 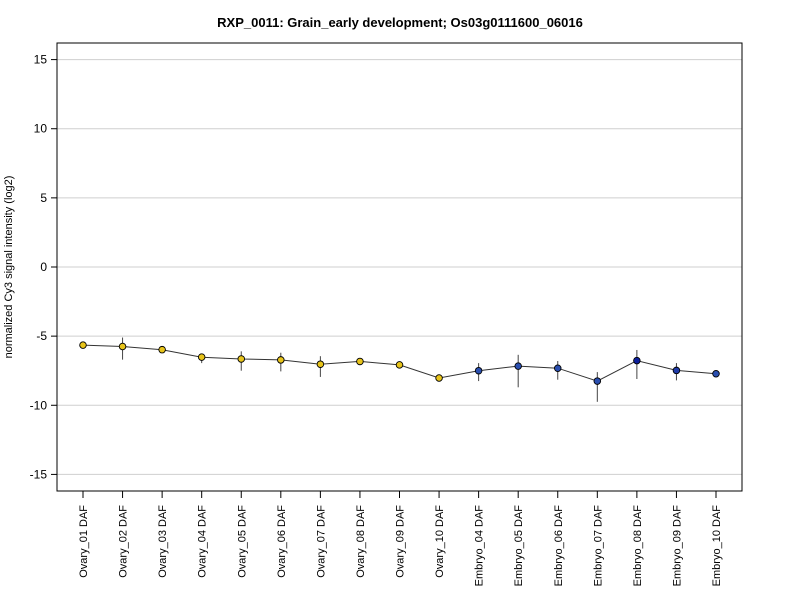 I want to click on x-tick-label: Embryo_05 DAF, so click(x=519, y=546).